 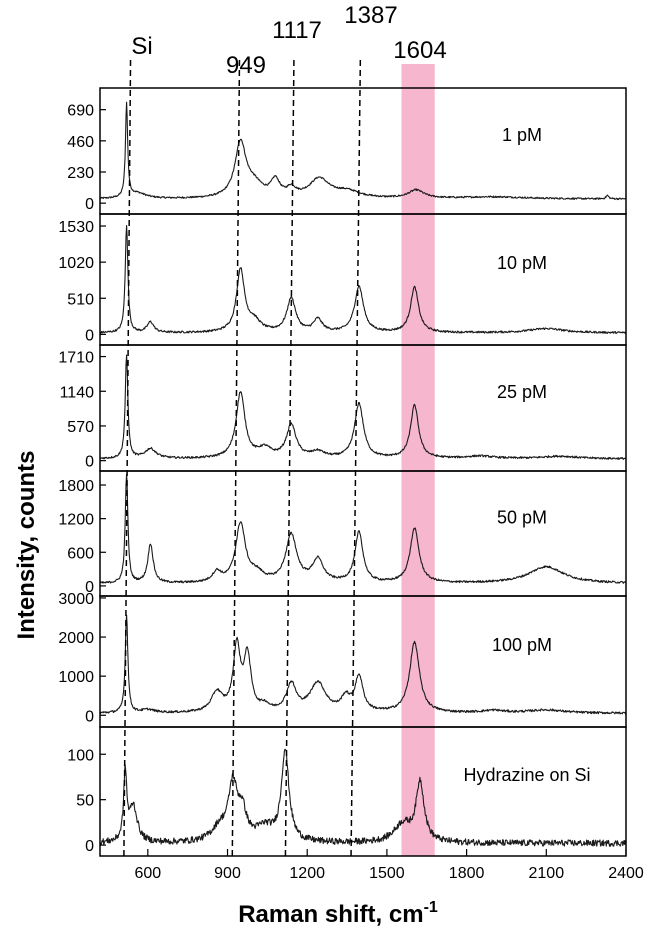 What do you see at coordinates (387, 873) in the screenshot?
I see `x-tick-label: 1500` at bounding box center [387, 873].